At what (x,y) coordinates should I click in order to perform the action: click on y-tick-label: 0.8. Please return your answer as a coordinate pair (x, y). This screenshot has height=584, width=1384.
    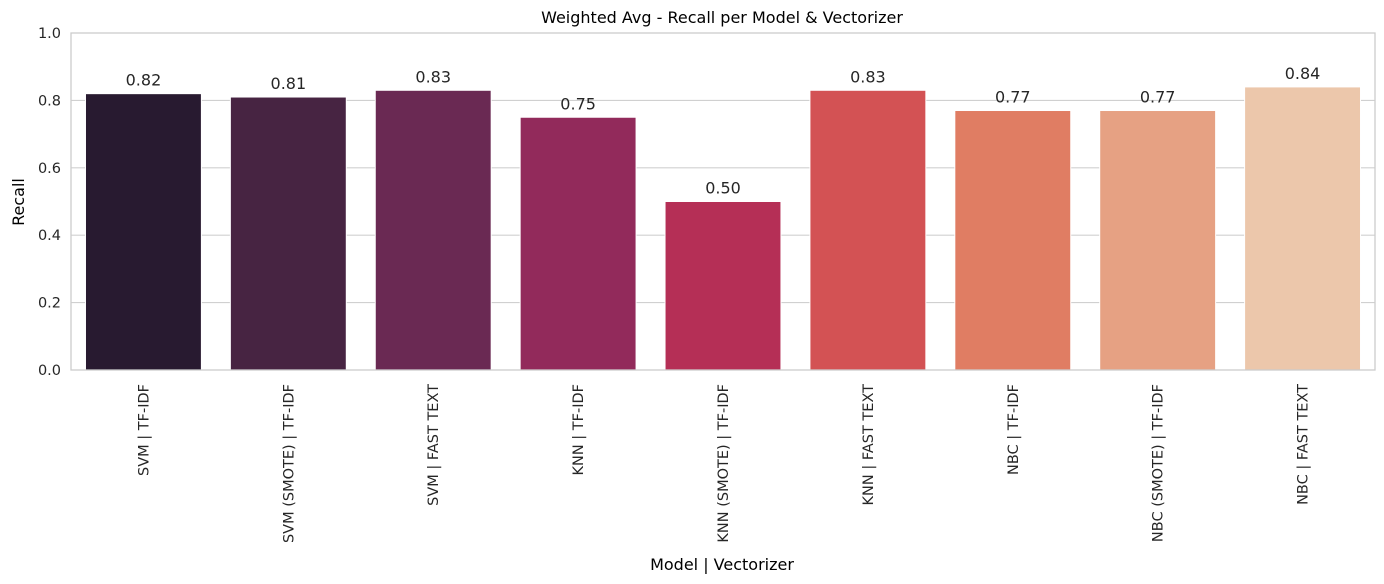
    Looking at the image, I should click on (49, 101).